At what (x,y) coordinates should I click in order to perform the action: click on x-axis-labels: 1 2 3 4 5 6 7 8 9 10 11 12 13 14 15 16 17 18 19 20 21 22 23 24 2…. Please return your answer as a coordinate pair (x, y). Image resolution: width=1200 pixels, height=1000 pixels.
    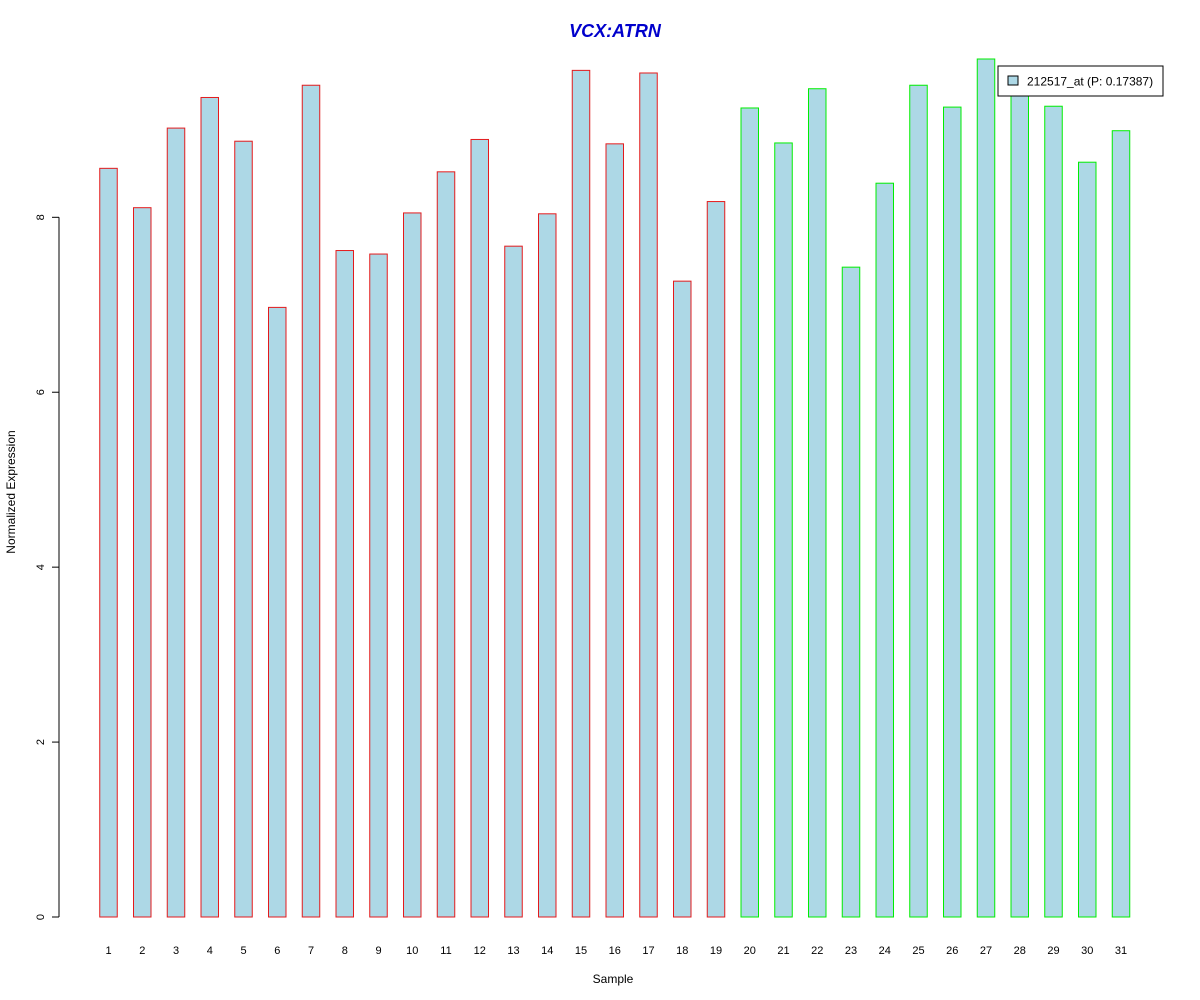
    Looking at the image, I should click on (616, 951).